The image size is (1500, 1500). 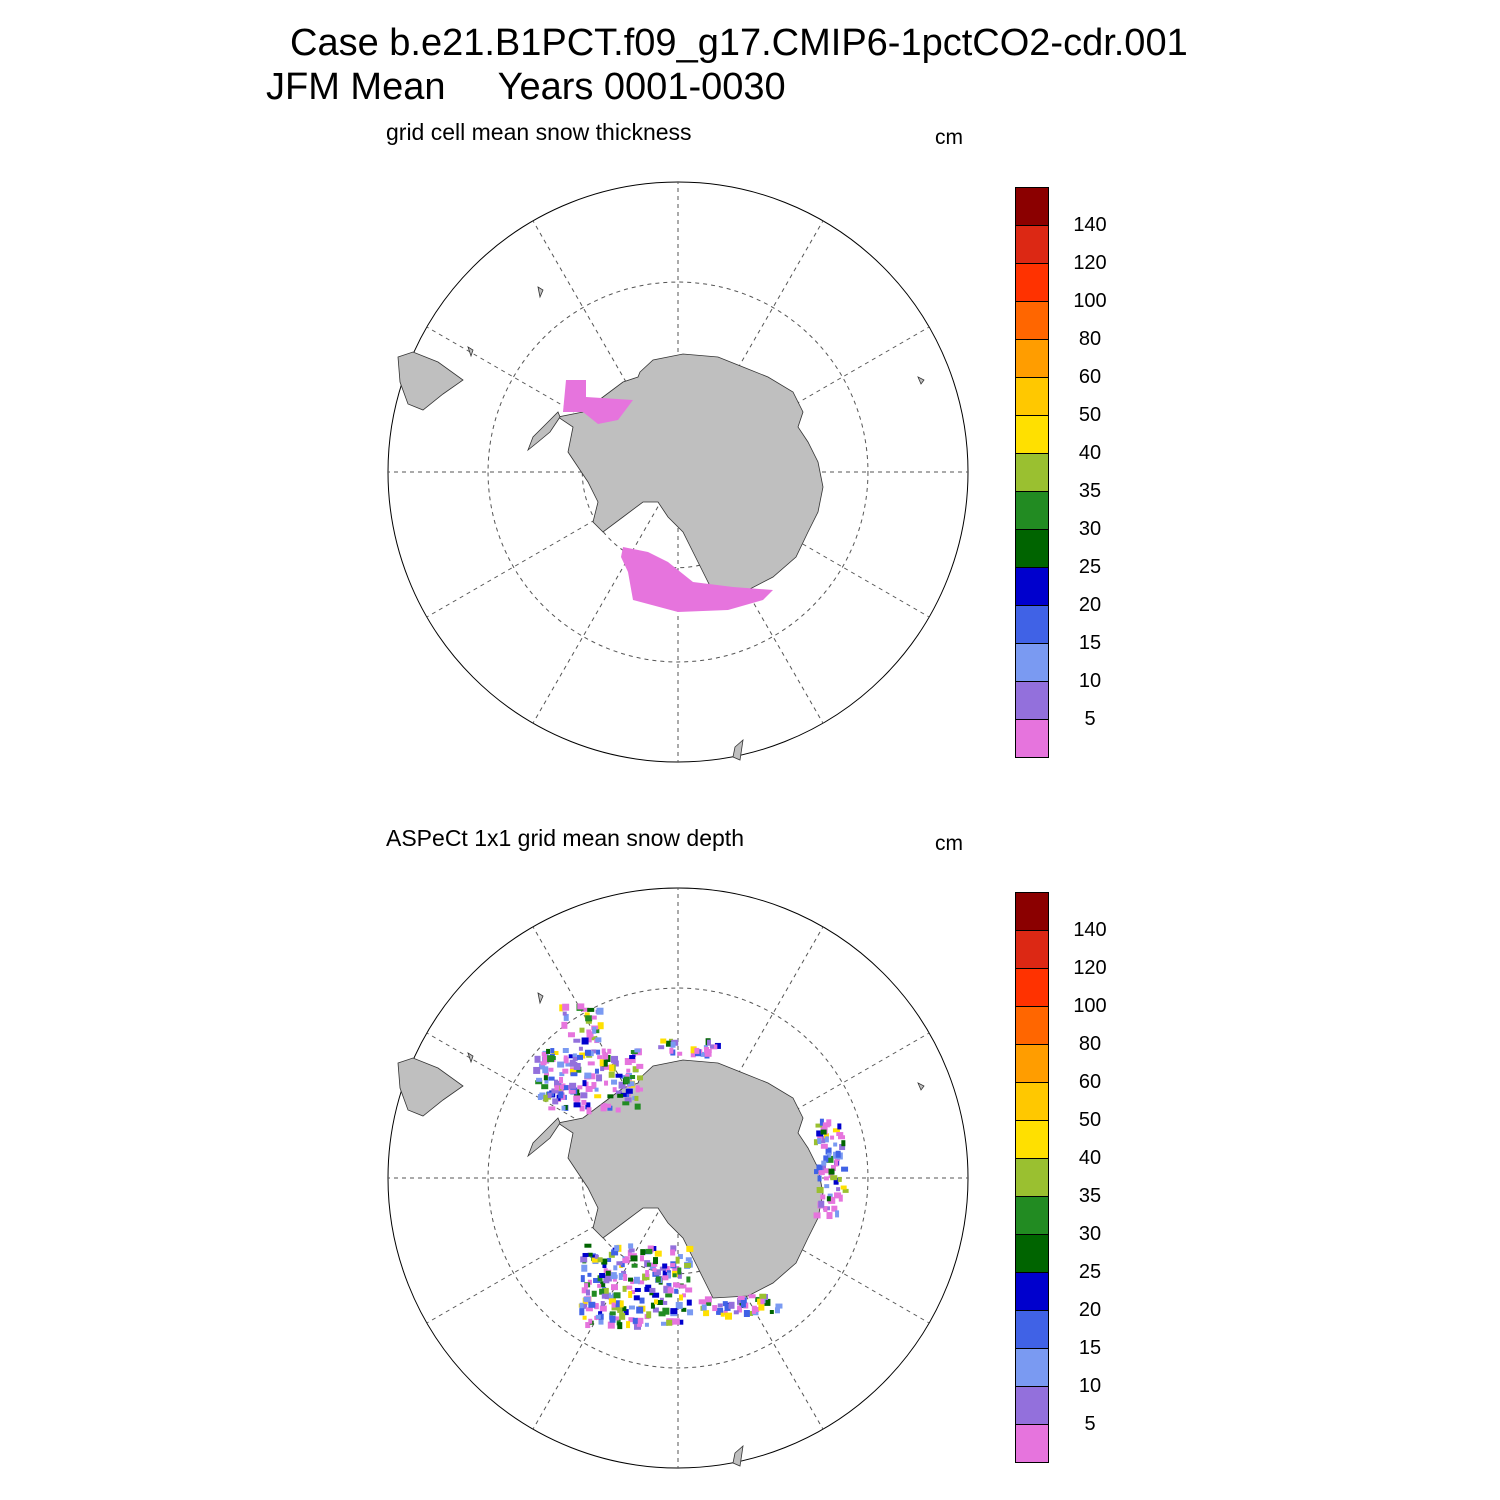 What do you see at coordinates (598, 402) in the screenshot?
I see `weddell-sea-snow` at bounding box center [598, 402].